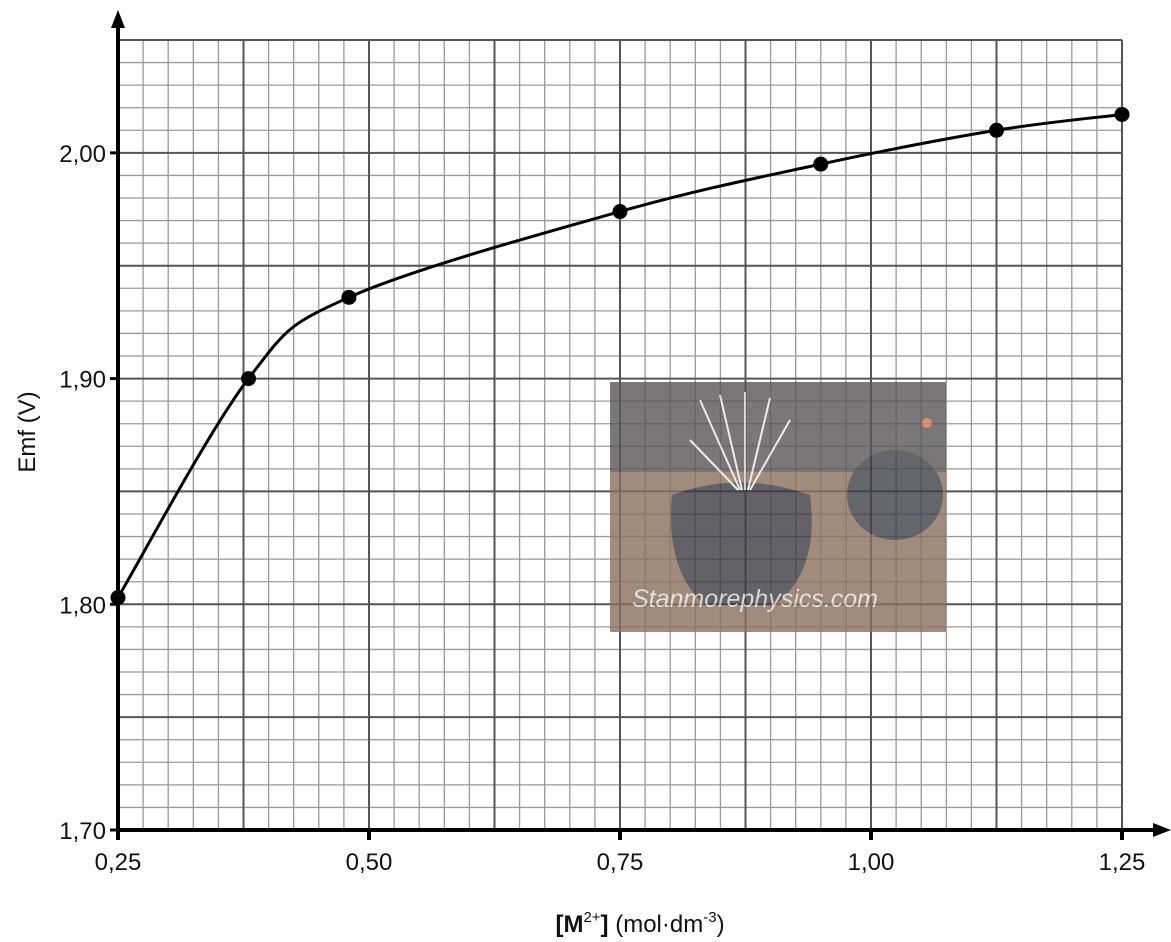 This screenshot has height=942, width=1171. What do you see at coordinates (620, 862) in the screenshot?
I see `x-tick-label: 0,75` at bounding box center [620, 862].